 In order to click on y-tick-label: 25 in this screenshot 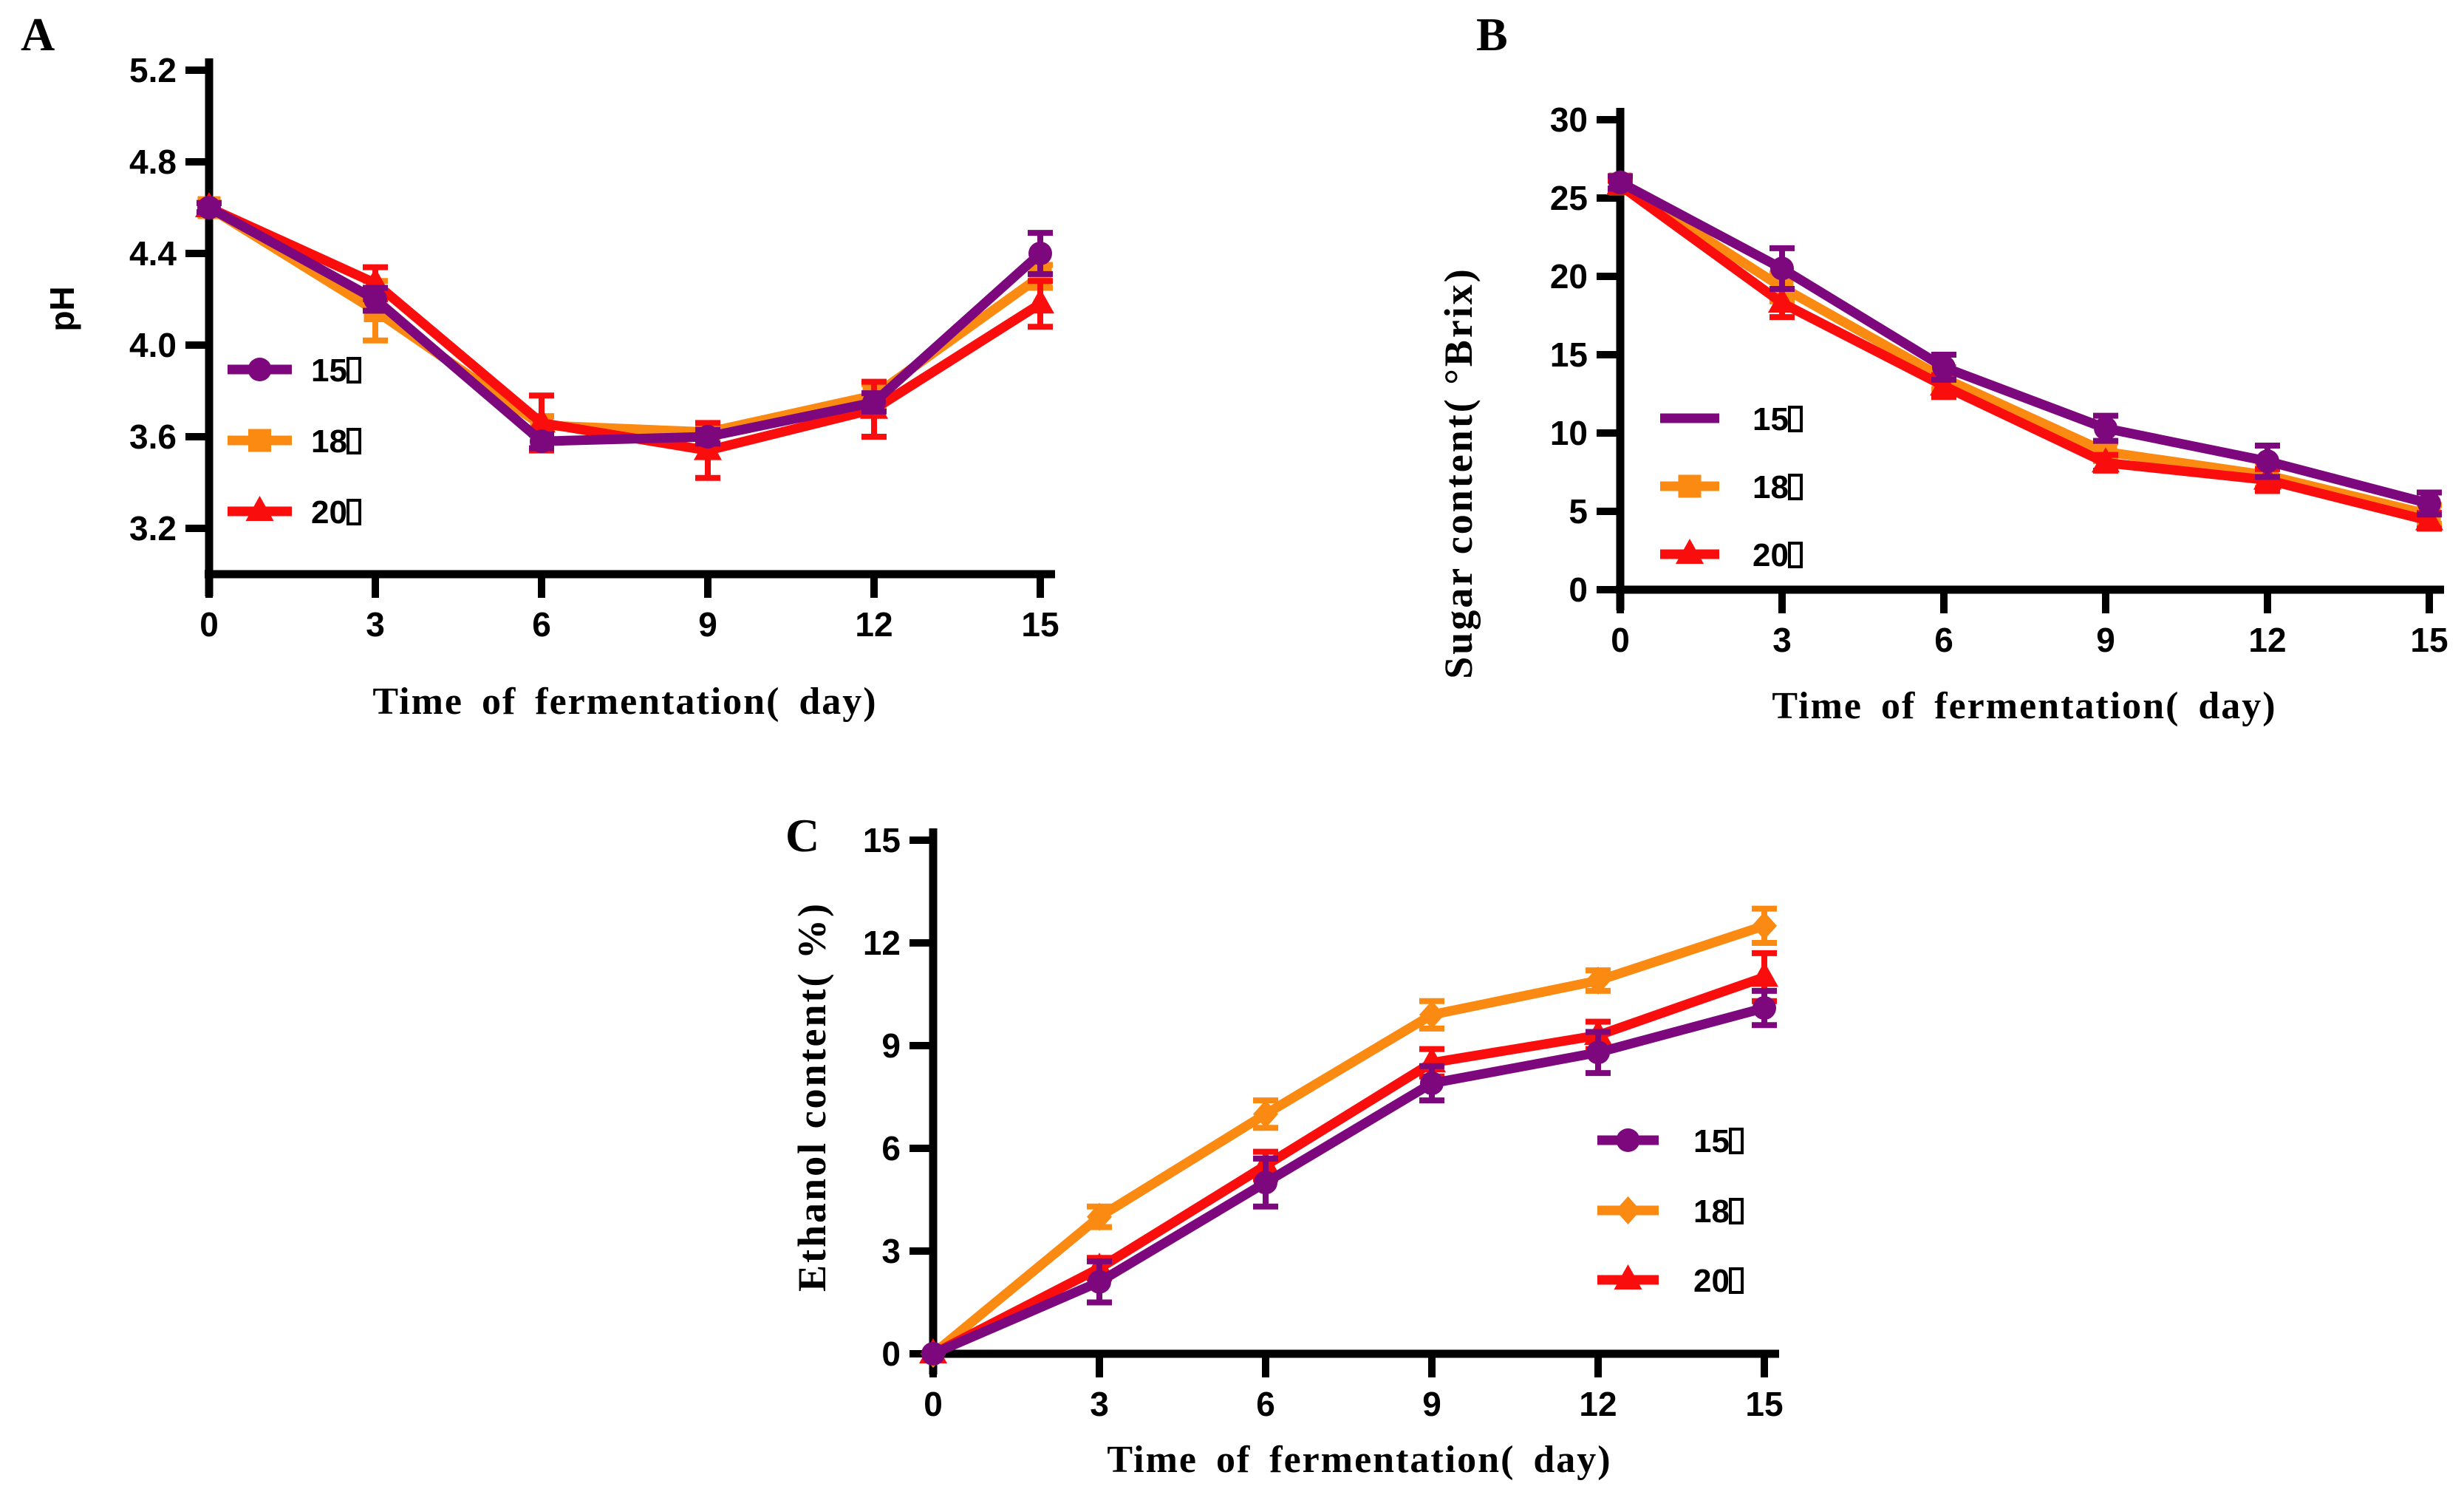, I will do `click(1569, 198)`.